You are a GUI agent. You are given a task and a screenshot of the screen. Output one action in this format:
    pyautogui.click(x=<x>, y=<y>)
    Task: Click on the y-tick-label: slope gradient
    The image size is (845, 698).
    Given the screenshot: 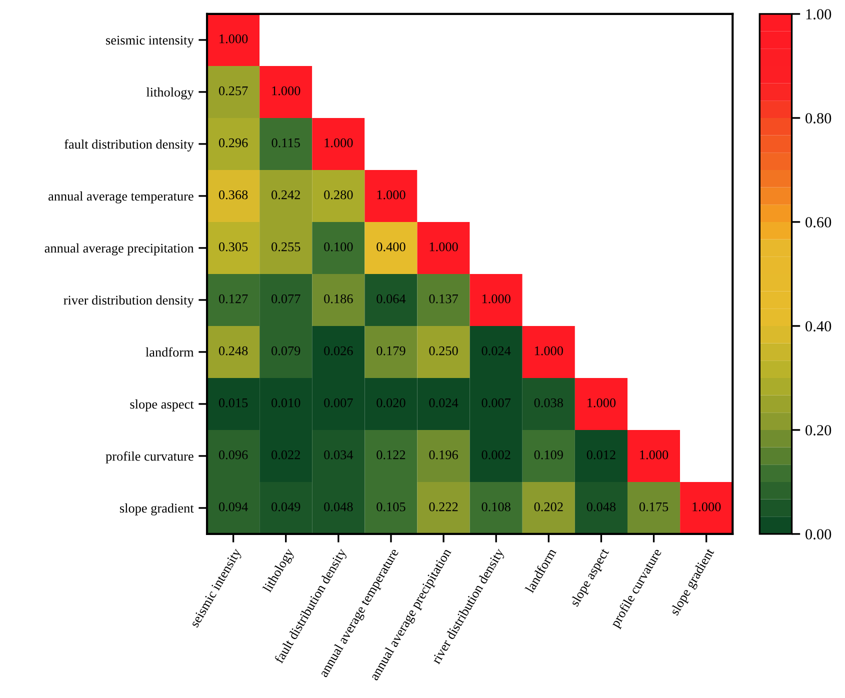 What is the action you would take?
    pyautogui.click(x=157, y=509)
    